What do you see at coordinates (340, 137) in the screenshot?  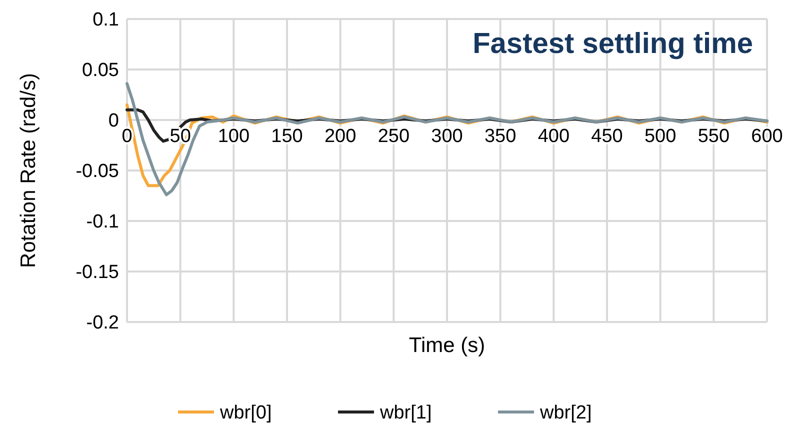 I see `x-tick-label: 200` at bounding box center [340, 137].